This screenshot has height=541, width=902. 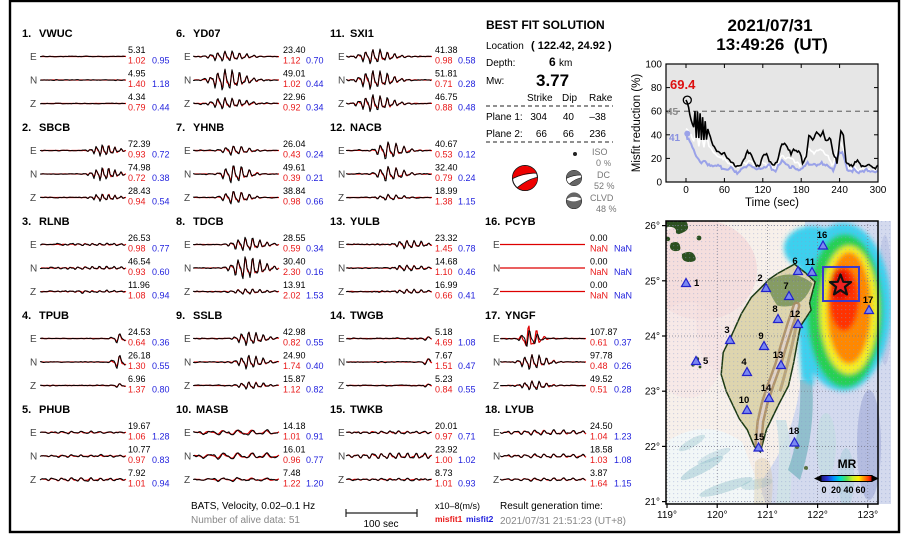 What do you see at coordinates (315, 60) in the screenshot?
I see `svg-text: 0.70` at bounding box center [315, 60].